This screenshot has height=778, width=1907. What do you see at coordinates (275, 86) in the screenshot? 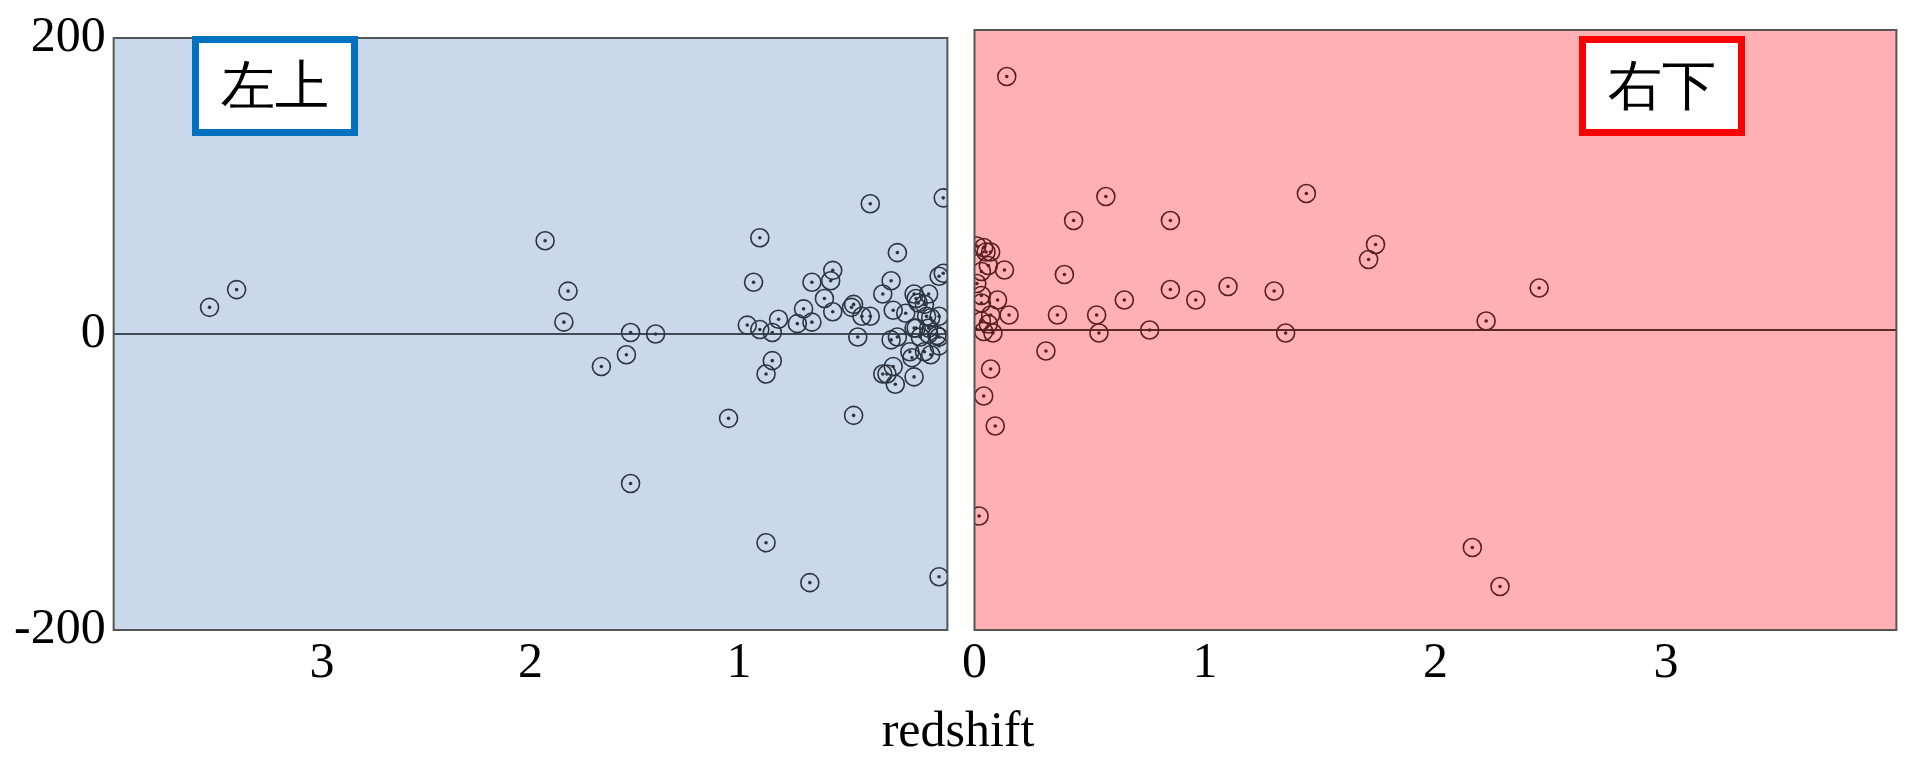
I see `annotation: 左上` at bounding box center [275, 86].